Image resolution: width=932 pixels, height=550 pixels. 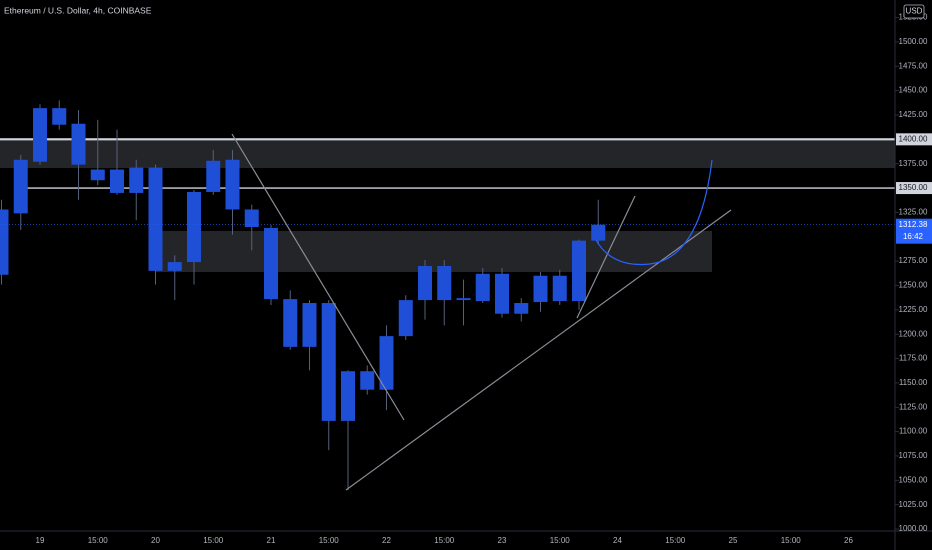 I want to click on x-tick-label: 26, so click(x=848, y=540).